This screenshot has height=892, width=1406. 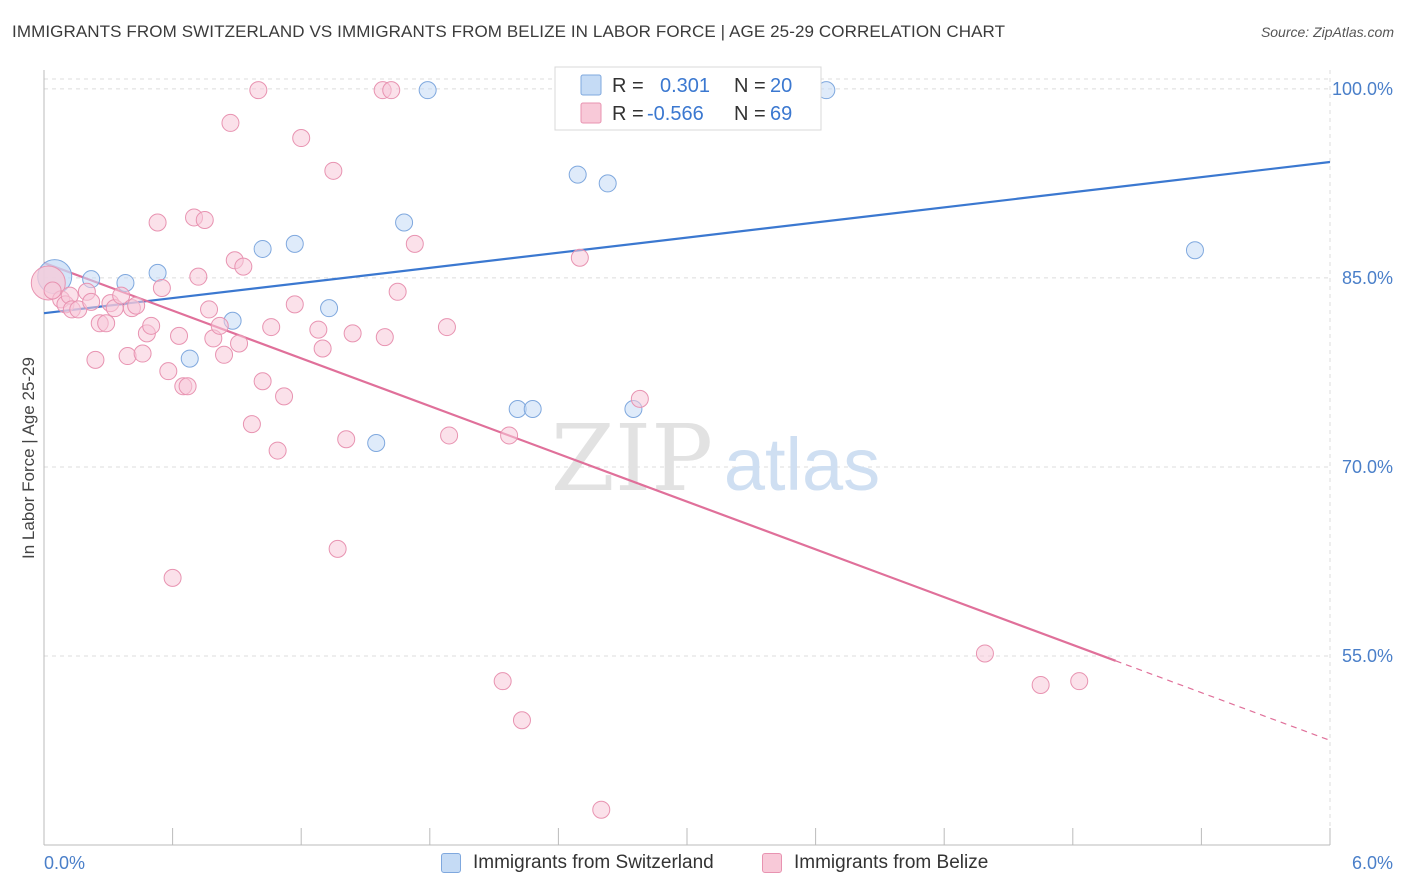 What do you see at coordinates (1367, 656) in the screenshot?
I see `y-tick-label-3: 55.0%` at bounding box center [1367, 656].